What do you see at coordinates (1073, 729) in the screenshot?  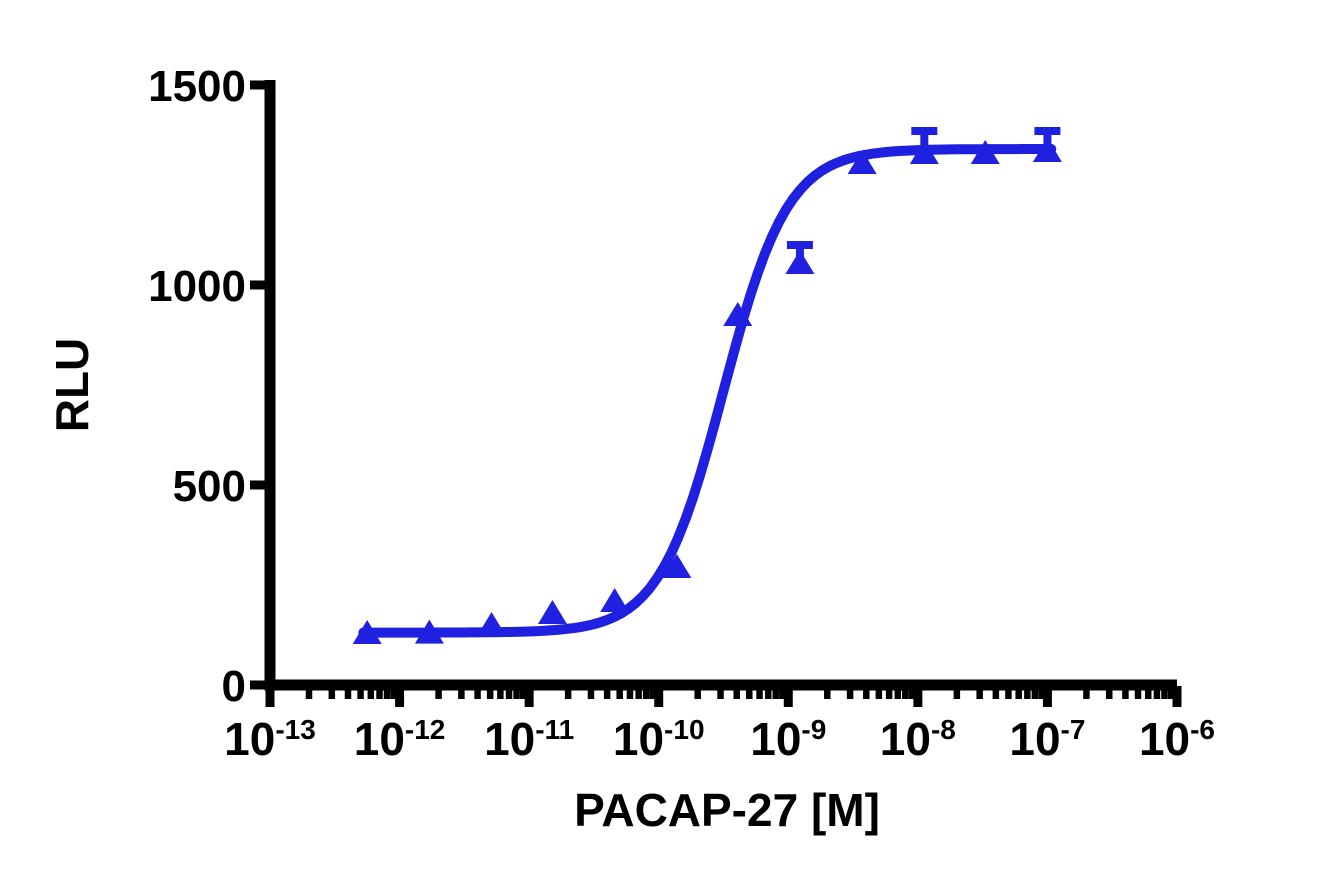 I see `x-axis-tick-exponent: -7` at bounding box center [1073, 729].